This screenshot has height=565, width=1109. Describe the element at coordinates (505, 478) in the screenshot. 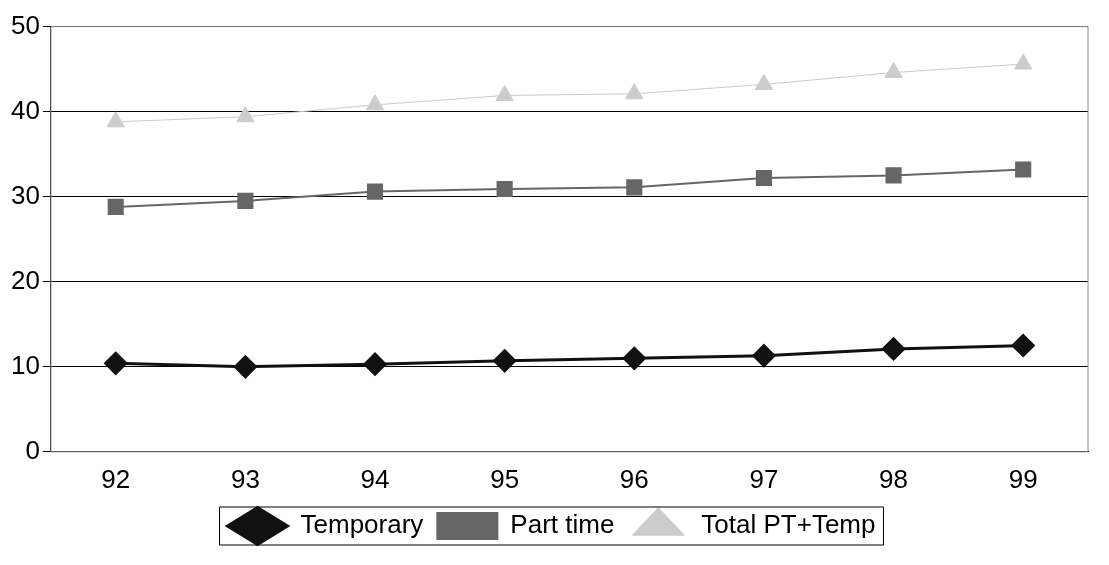

I see `x-tick-label: 95` at that location.